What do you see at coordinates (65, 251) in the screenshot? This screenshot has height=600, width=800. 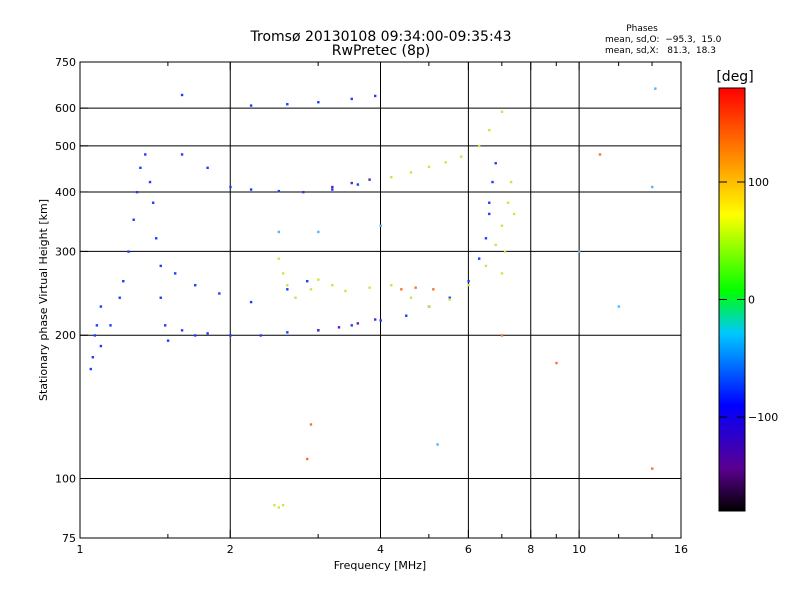 I see `y-tick-label: 300` at bounding box center [65, 251].